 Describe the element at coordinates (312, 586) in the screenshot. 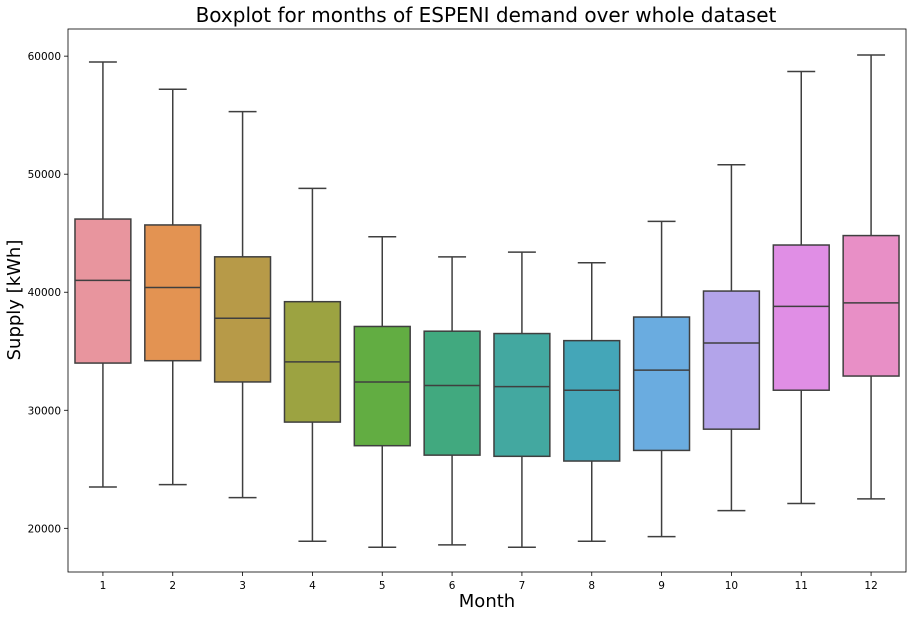

I see `x-tick-label: 4` at that location.